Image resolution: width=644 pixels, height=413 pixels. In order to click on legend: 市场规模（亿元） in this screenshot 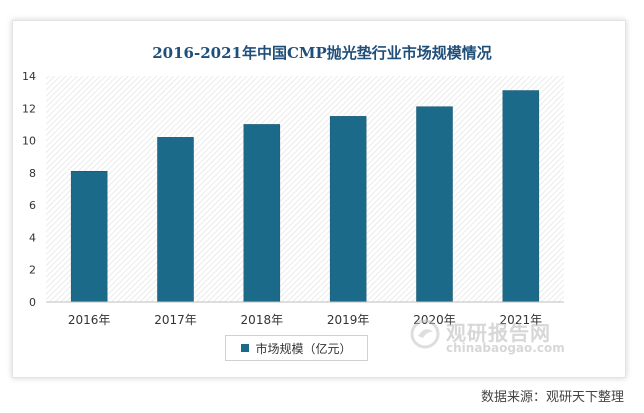, I will do `click(296, 348)`.